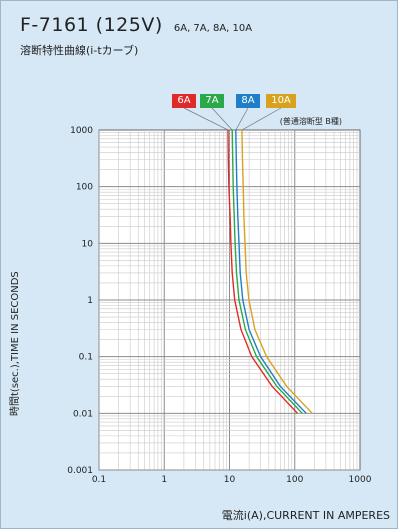 Image resolution: width=398 pixels, height=529 pixels. I want to click on legend-leaders, so click(232, 119).